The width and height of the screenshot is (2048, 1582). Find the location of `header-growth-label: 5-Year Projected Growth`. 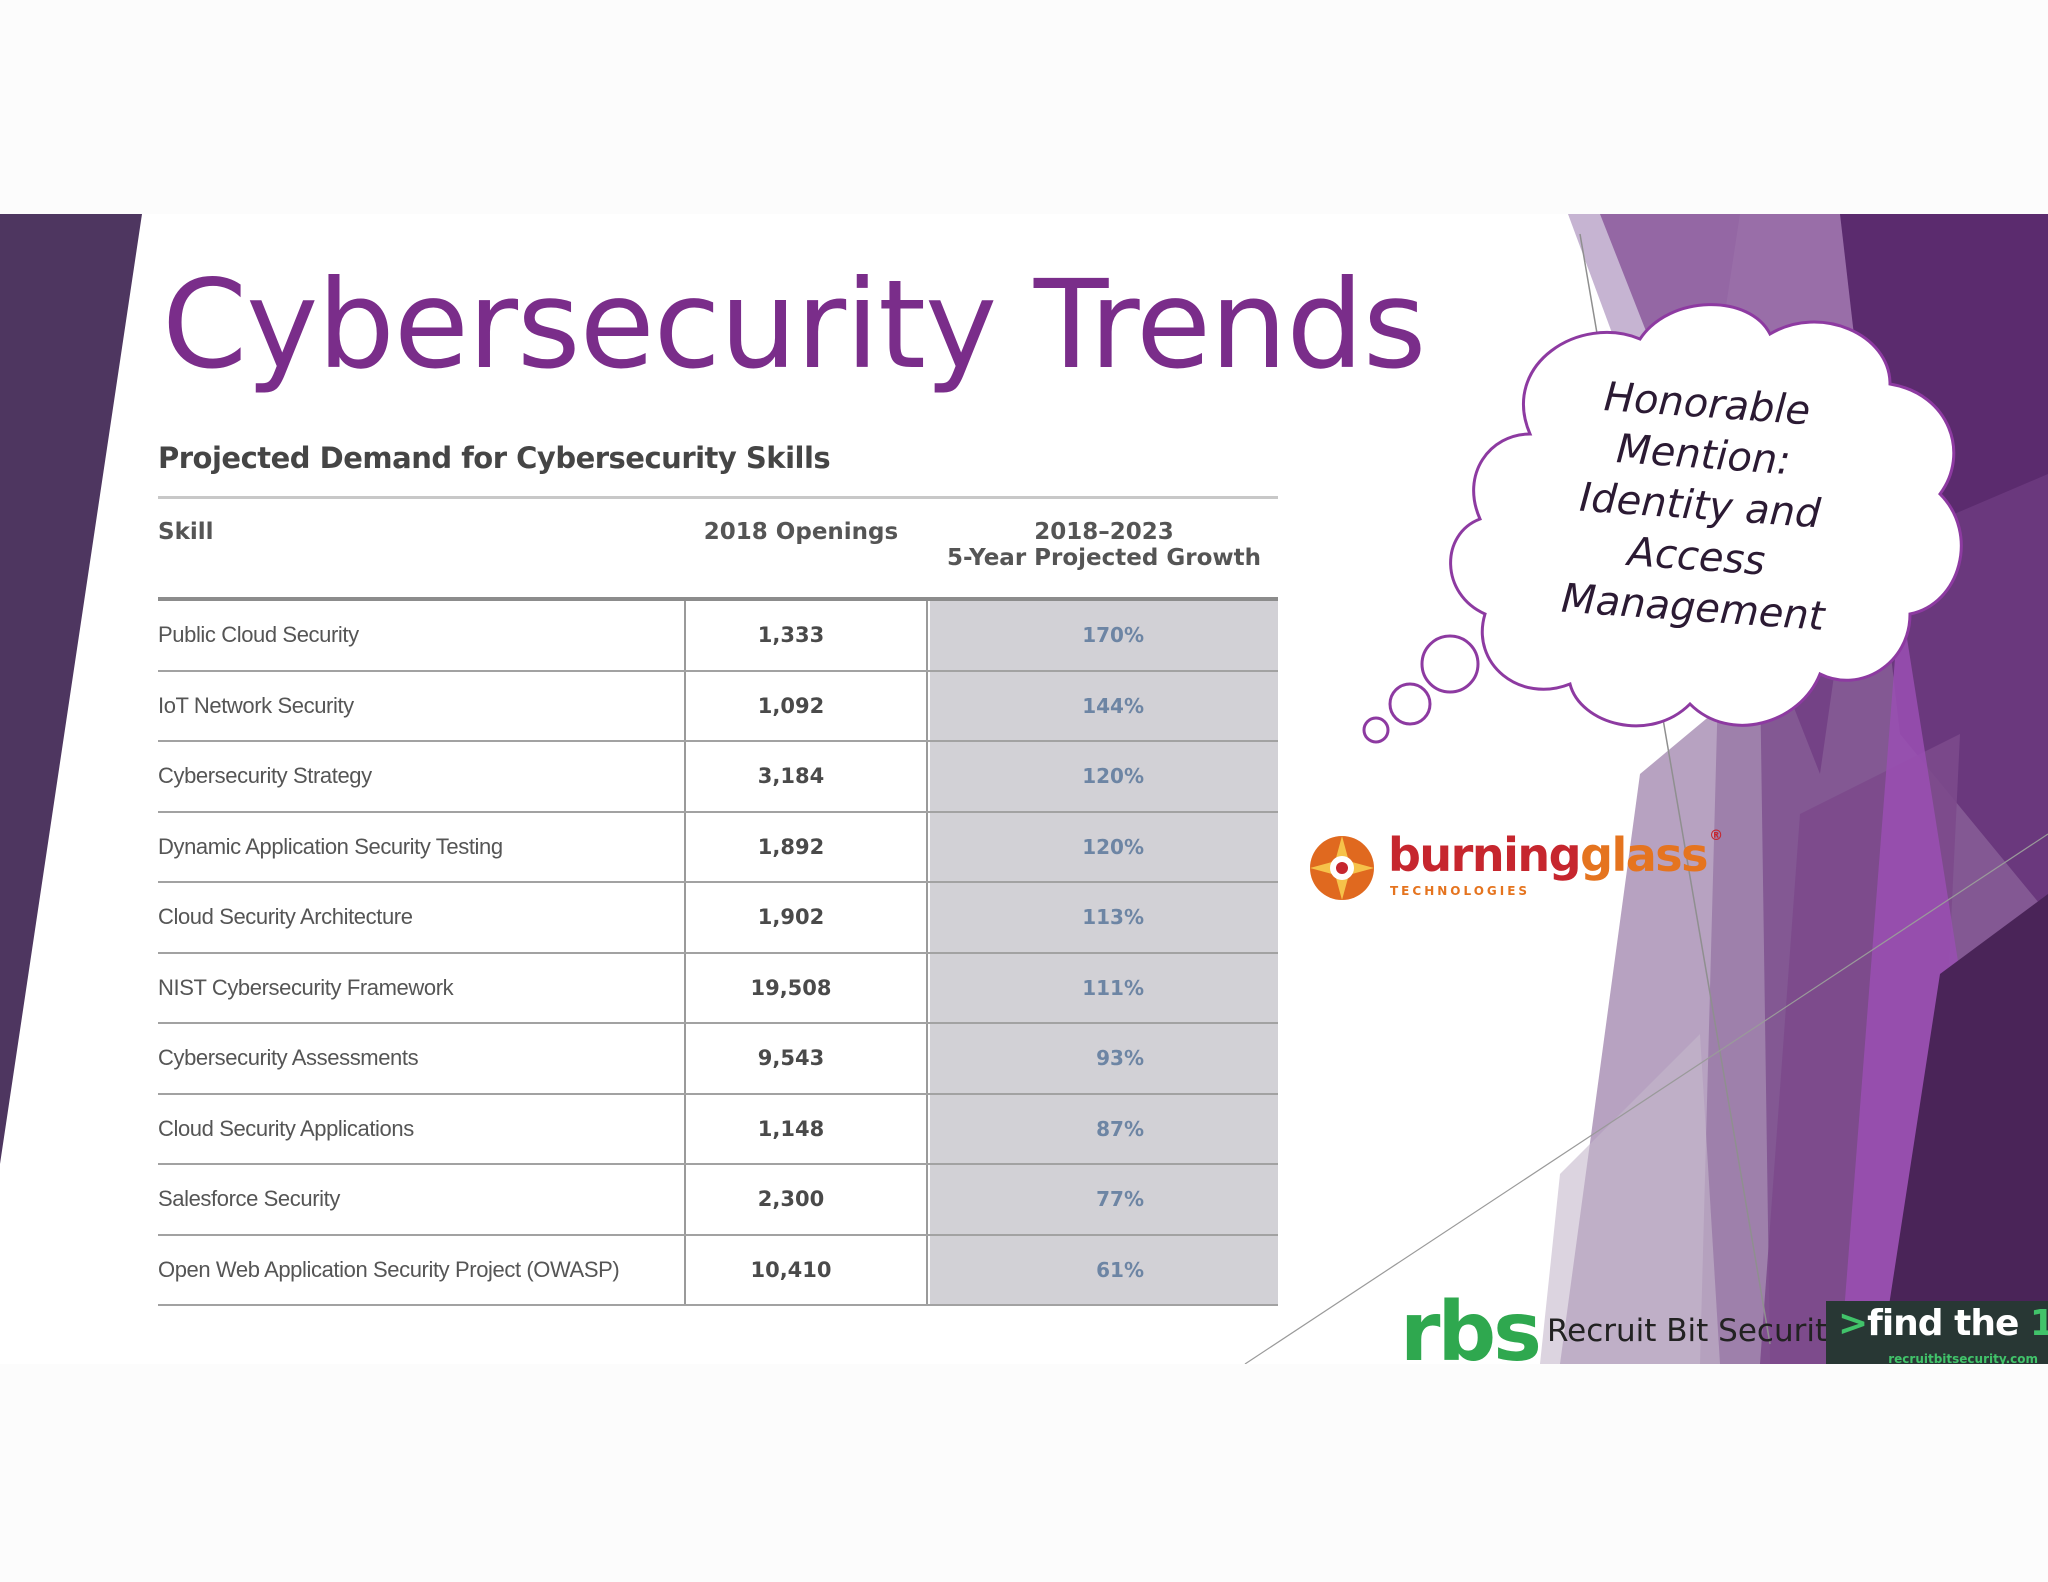

header-growth-label: 5-Year Projected Growth is located at coordinates (1103, 558).